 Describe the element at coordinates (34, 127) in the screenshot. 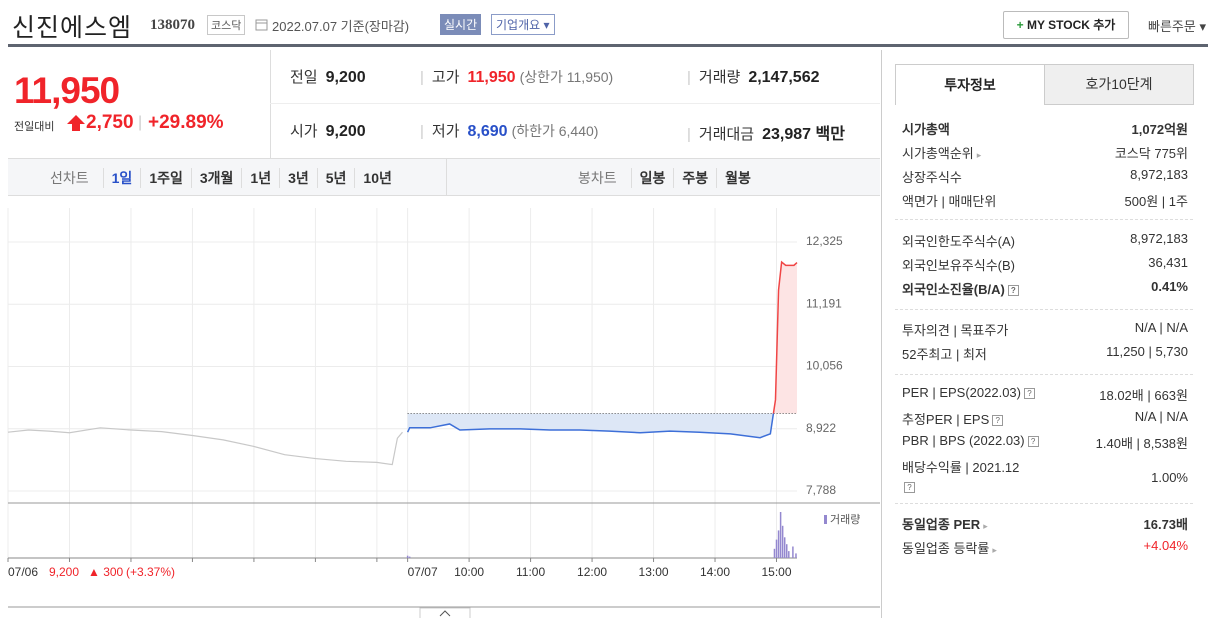

I see `diff-label: 전일대비` at that location.